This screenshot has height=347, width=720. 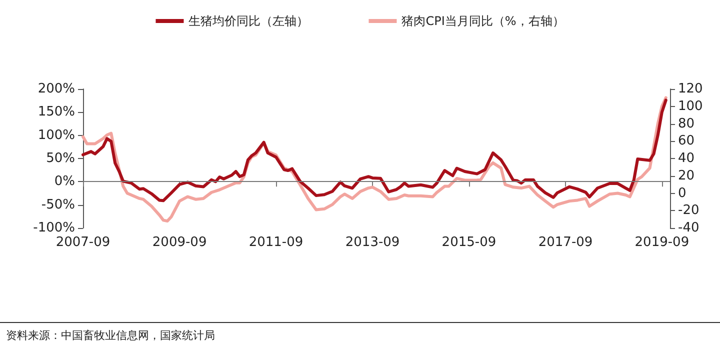 What do you see at coordinates (64, 182) in the screenshot?
I see `y-tick-label: 0%` at bounding box center [64, 182].